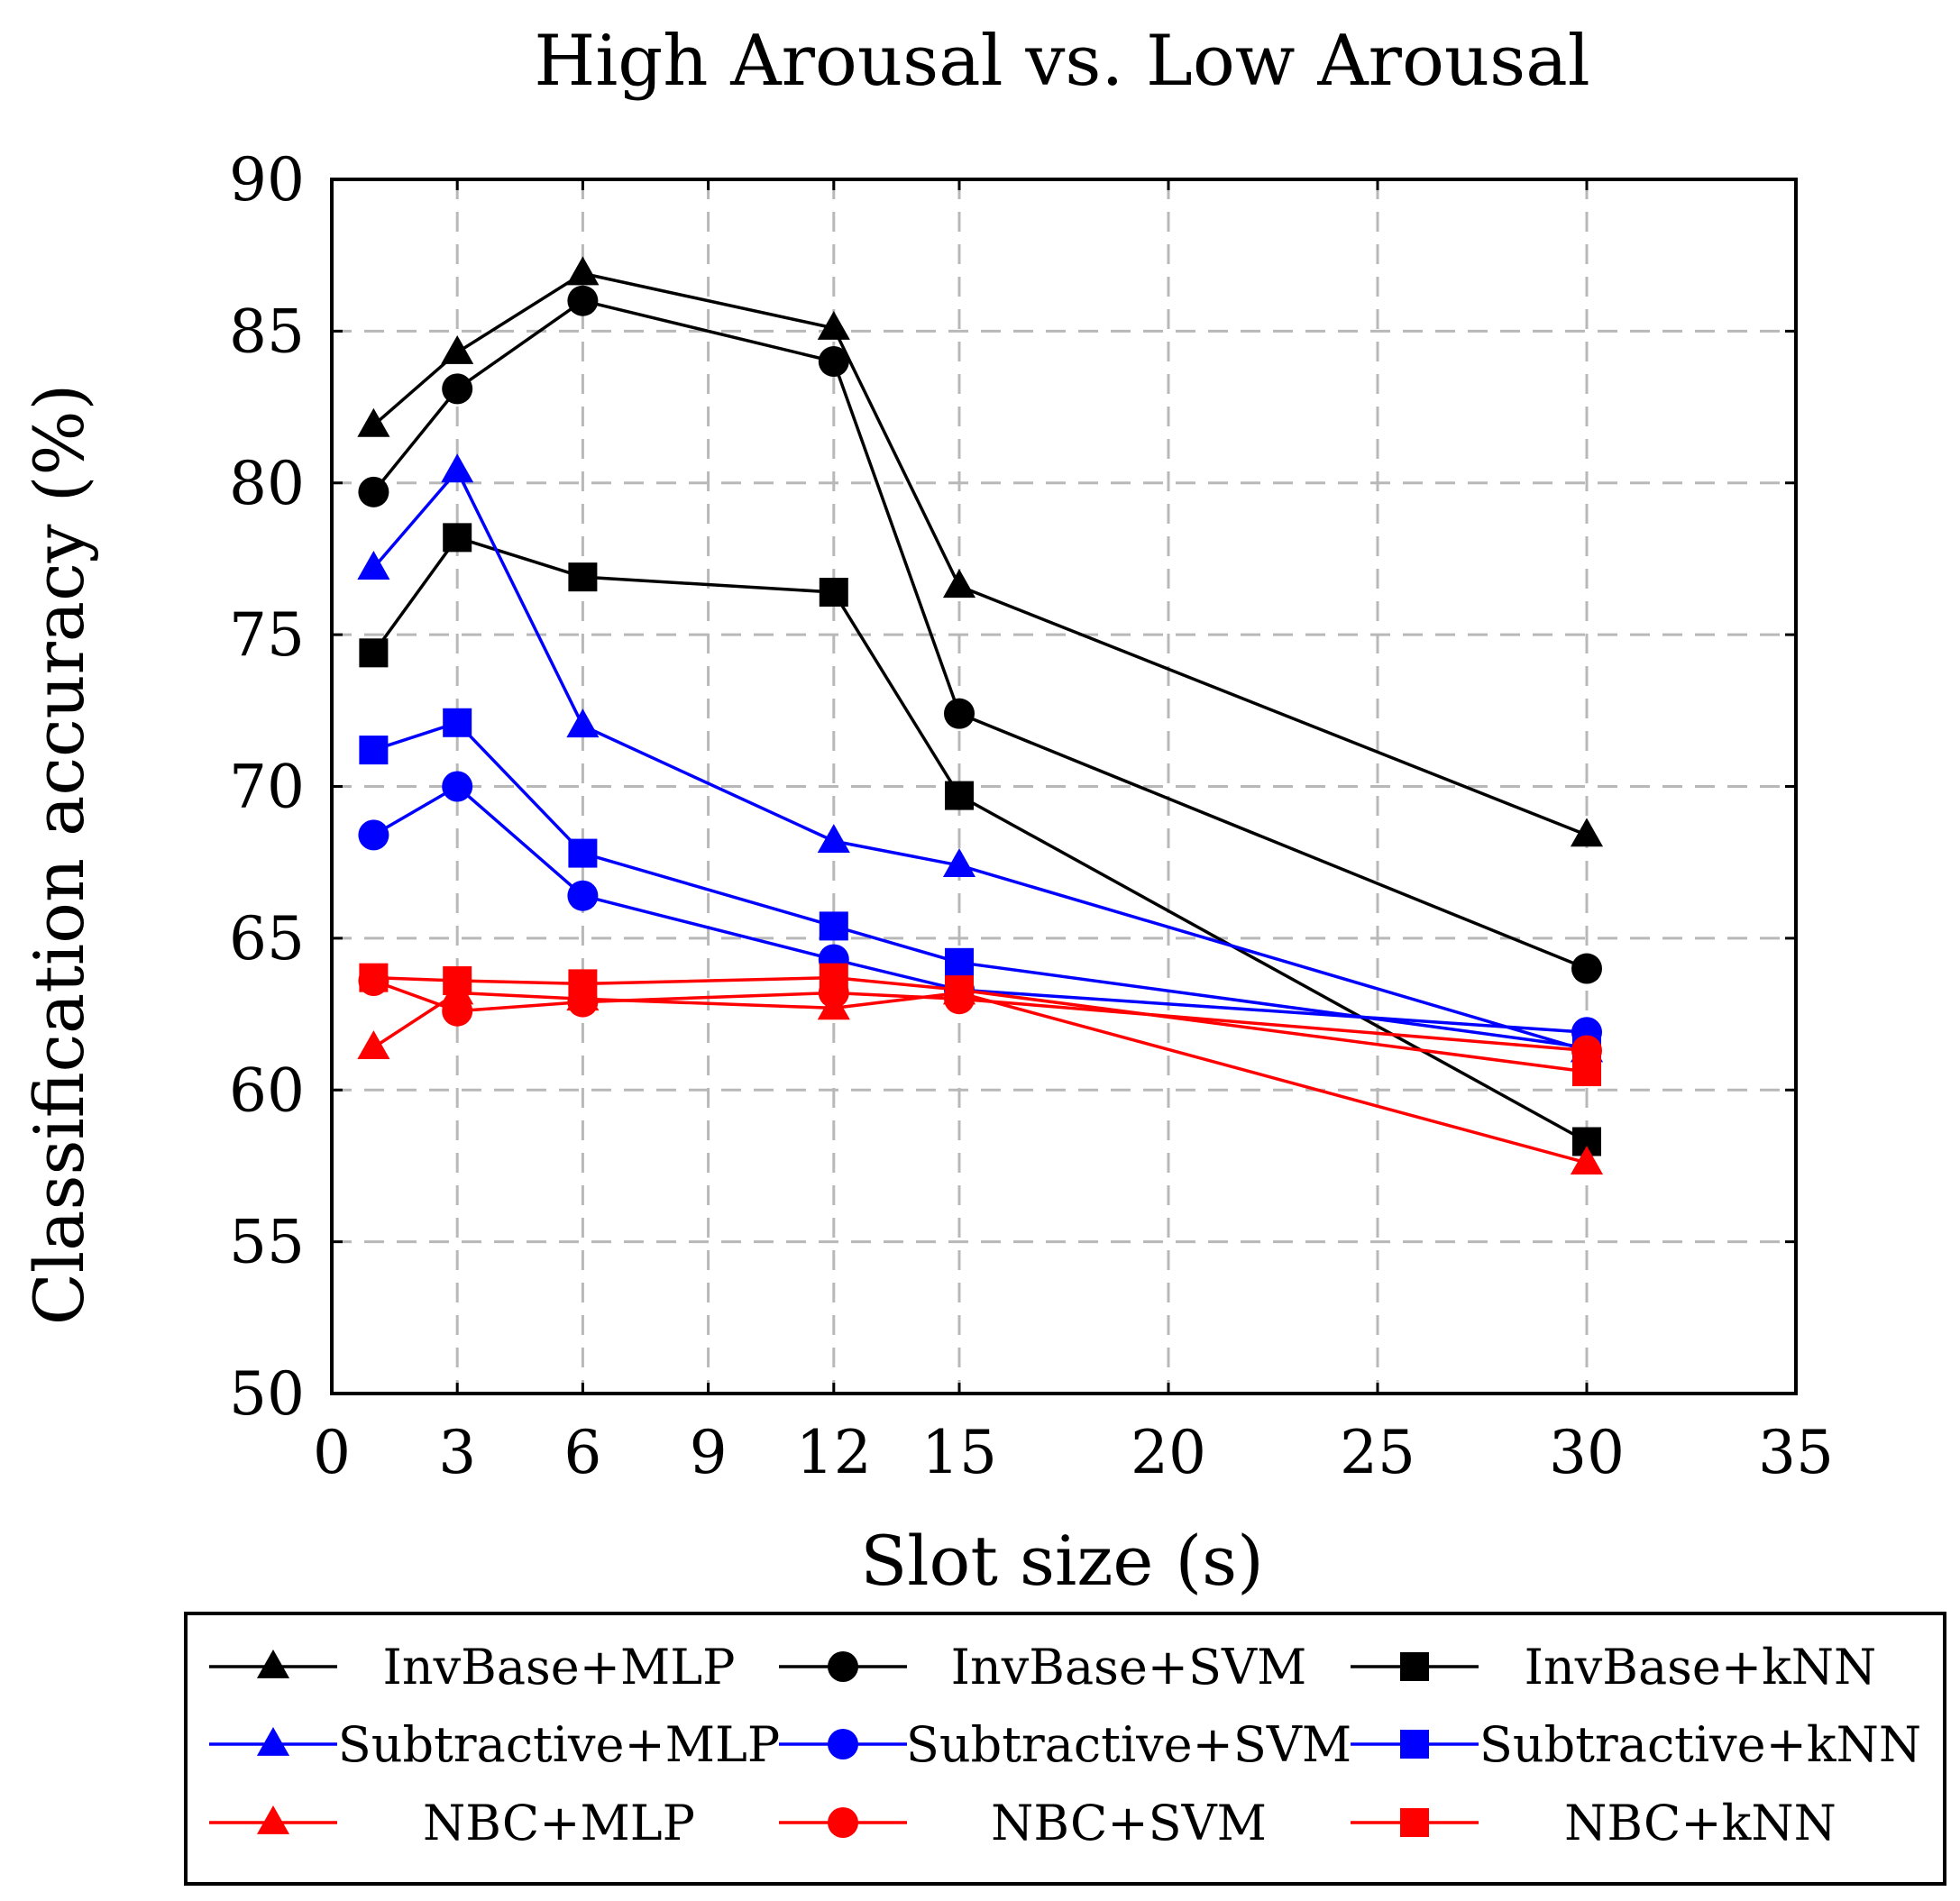 This screenshot has width=1960, height=1901. What do you see at coordinates (59, 855) in the screenshot?
I see `y-axis-label: Classification accuracy (%)` at bounding box center [59, 855].